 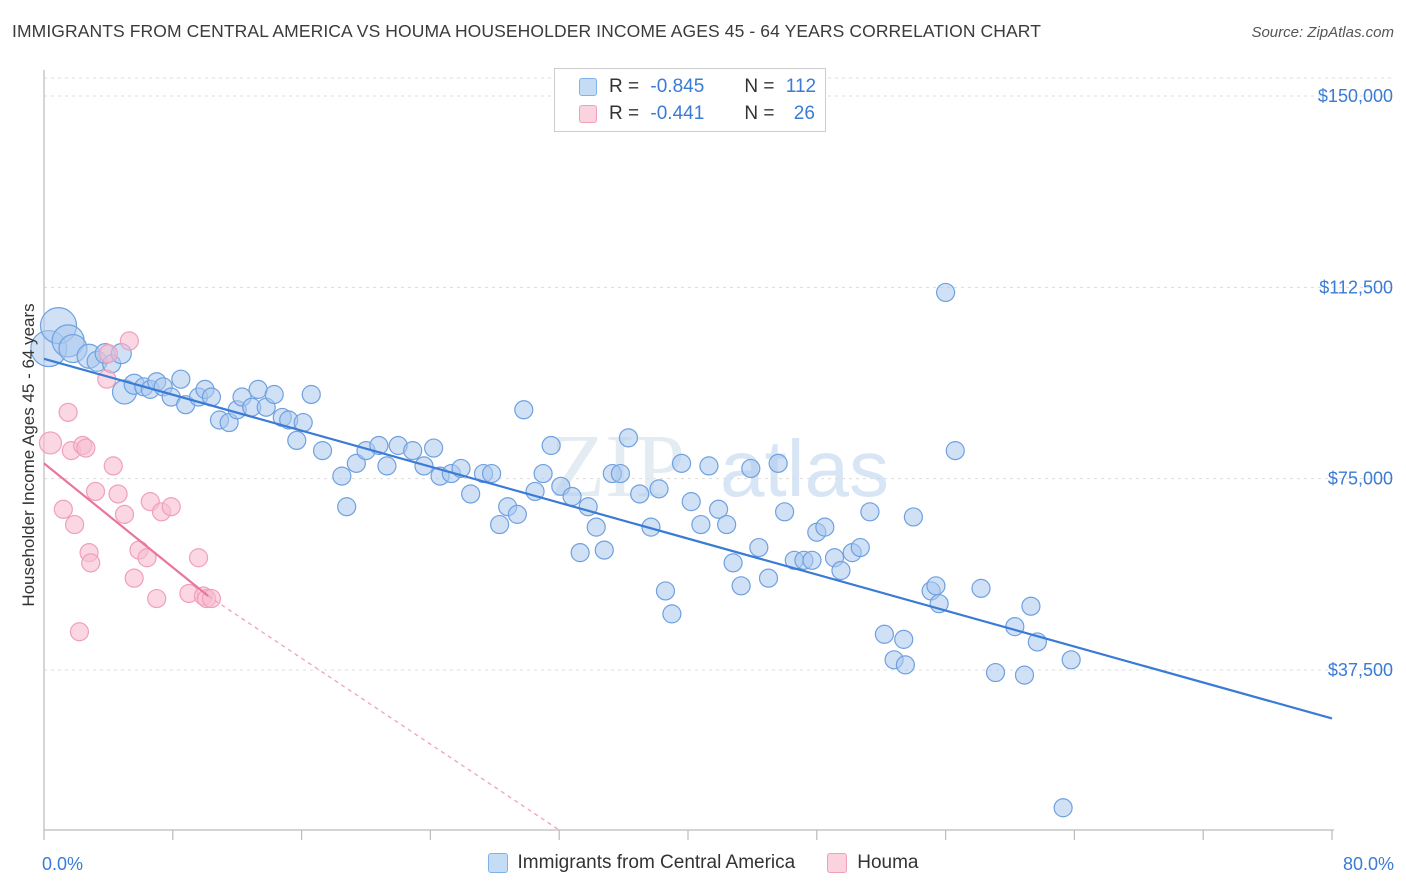 I want to click on x-tick-label: 0.0%, so click(x=62, y=864).